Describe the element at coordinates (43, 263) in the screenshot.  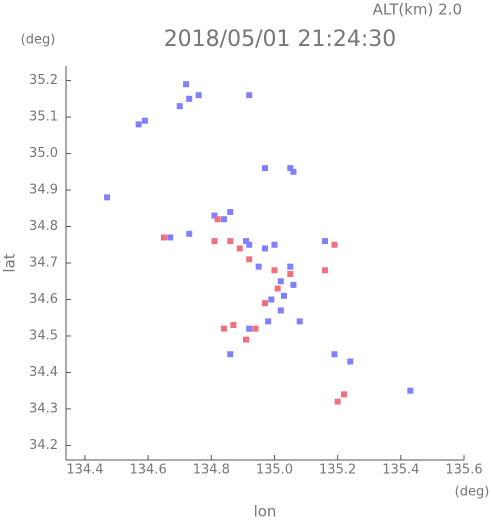
I see `y-tick-label: 34.7` at that location.